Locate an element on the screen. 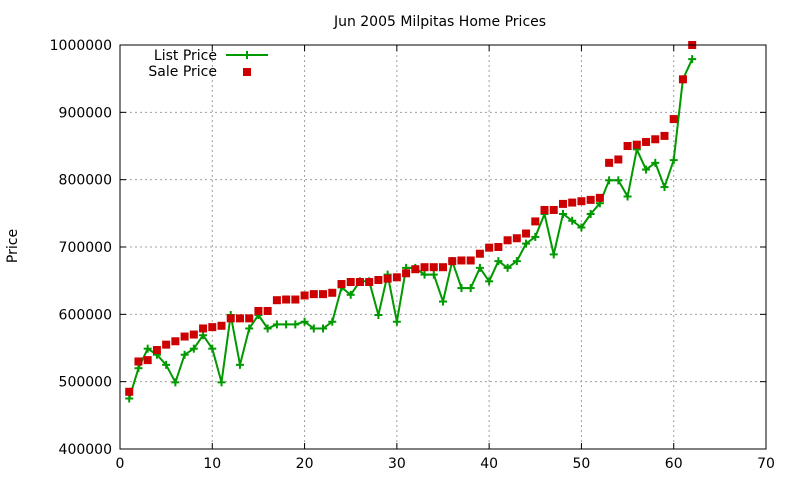 This screenshot has height=484, width=800. legend-label-sale-price: Sale Price is located at coordinates (182, 72).